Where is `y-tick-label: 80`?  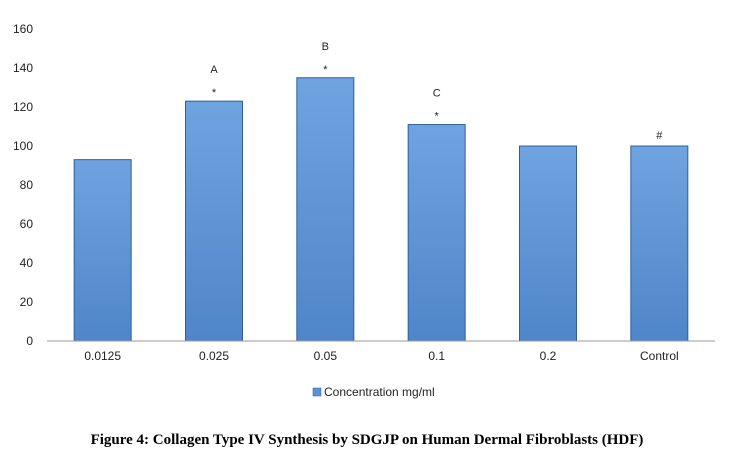
y-tick-label: 80 is located at coordinates (27, 185).